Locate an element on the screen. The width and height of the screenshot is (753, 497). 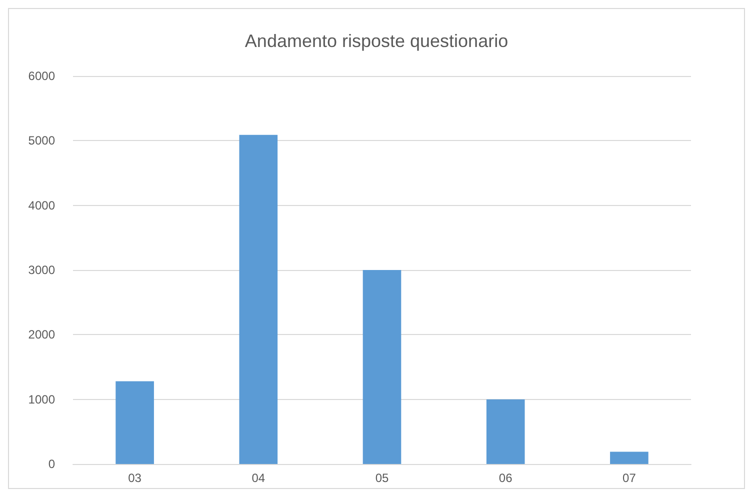
x-tick-label: 04 is located at coordinates (259, 478).